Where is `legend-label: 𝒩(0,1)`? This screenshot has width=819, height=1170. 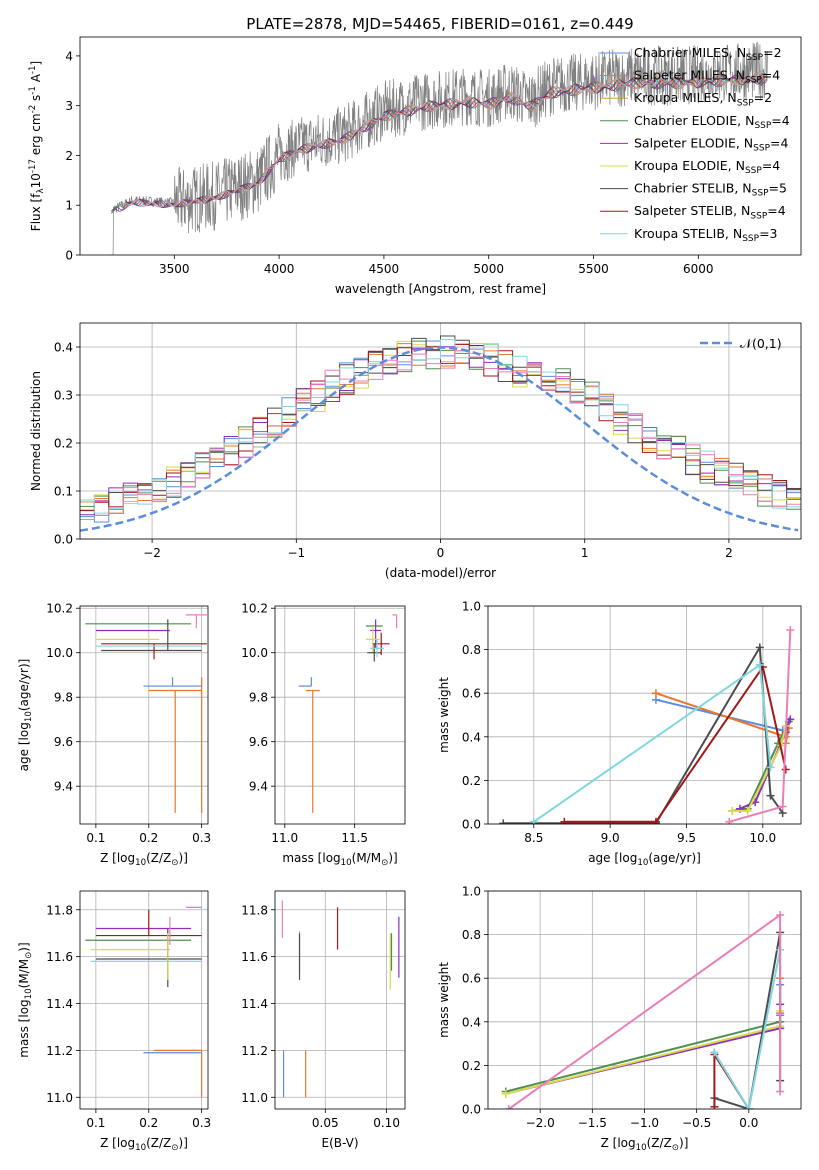 legend-label: 𝒩(0,1) is located at coordinates (761, 343).